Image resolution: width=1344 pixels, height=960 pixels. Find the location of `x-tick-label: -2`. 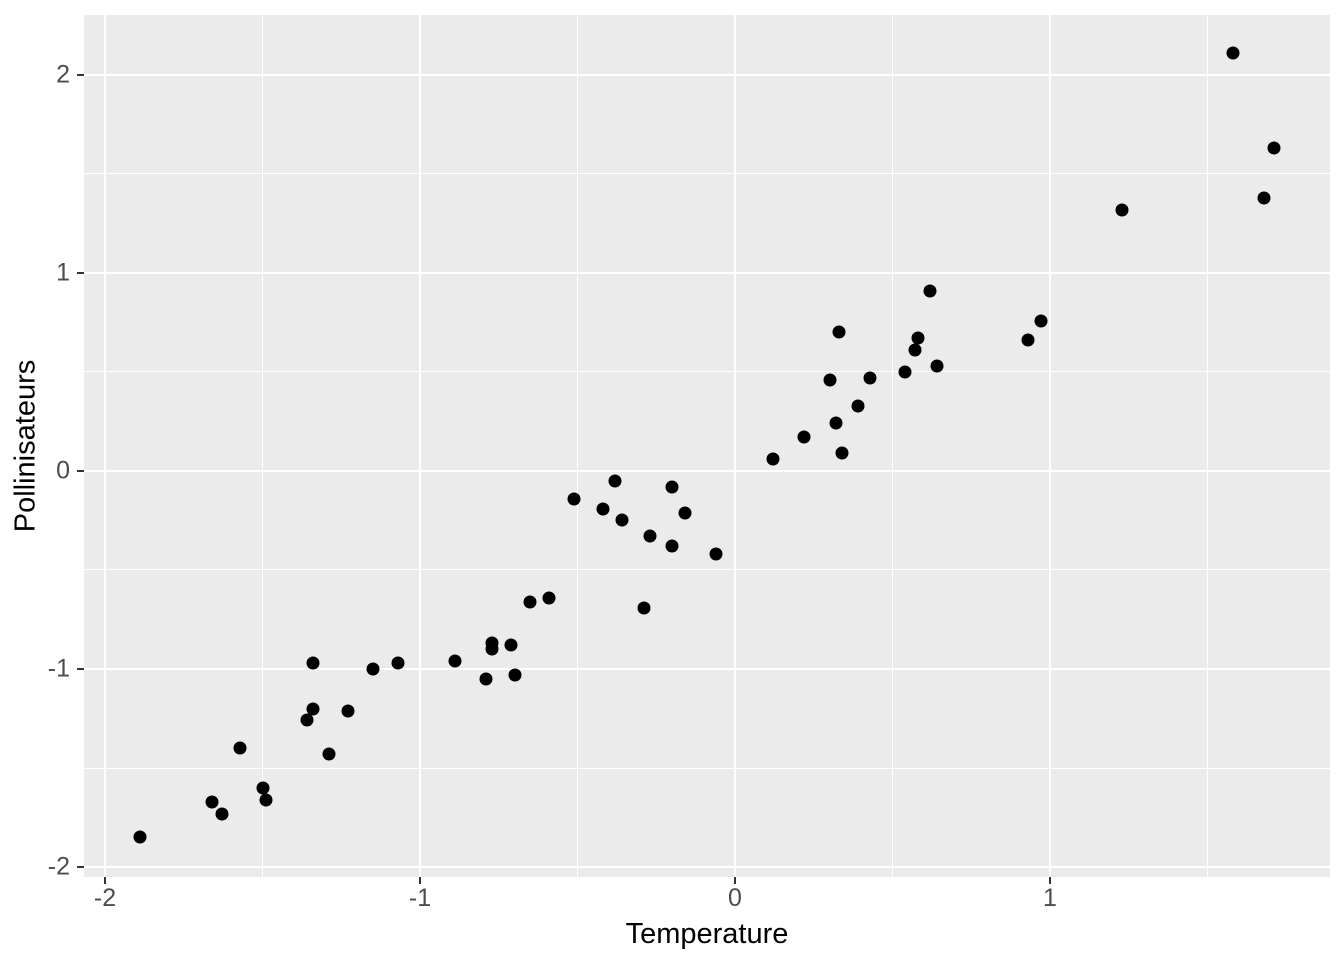

x-tick-label: -2 is located at coordinates (105, 898).